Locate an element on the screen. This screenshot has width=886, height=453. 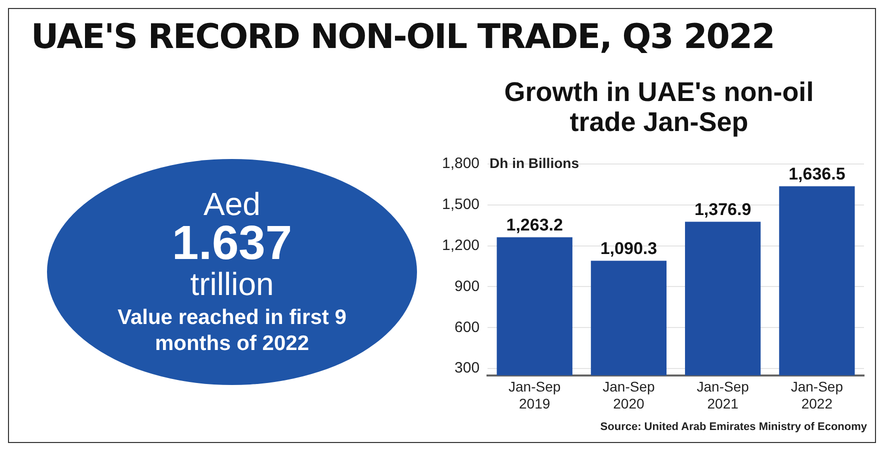
data-label: 1,263.2 is located at coordinates (534, 224).